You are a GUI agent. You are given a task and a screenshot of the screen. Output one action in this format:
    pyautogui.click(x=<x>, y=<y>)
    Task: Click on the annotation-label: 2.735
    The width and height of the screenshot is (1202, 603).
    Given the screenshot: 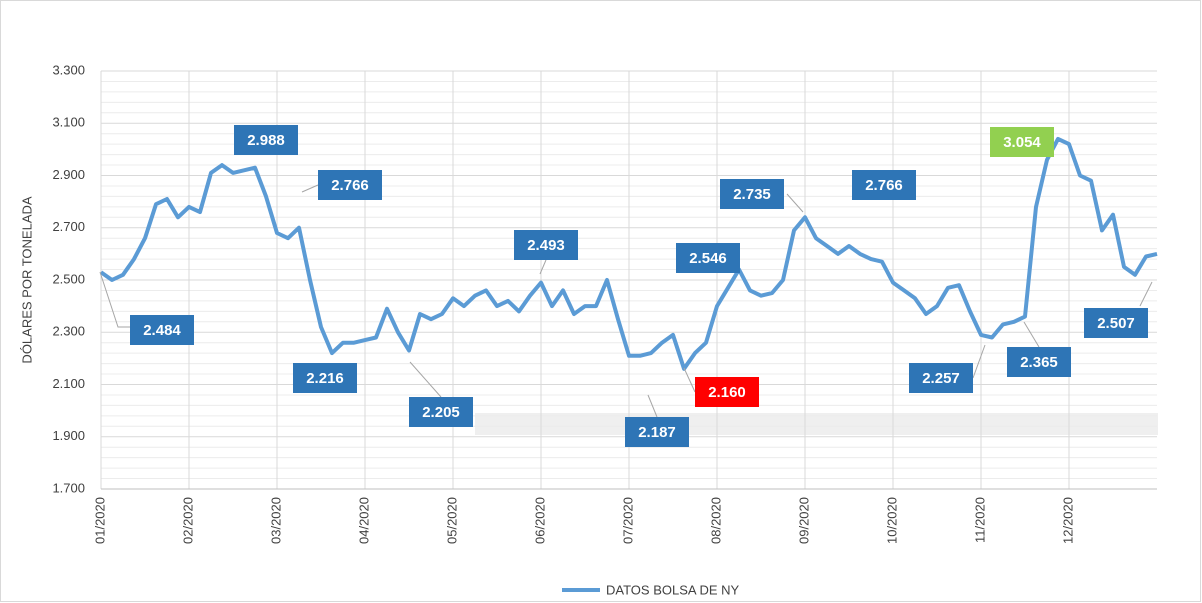 What is the action you would take?
    pyautogui.click(x=752, y=194)
    